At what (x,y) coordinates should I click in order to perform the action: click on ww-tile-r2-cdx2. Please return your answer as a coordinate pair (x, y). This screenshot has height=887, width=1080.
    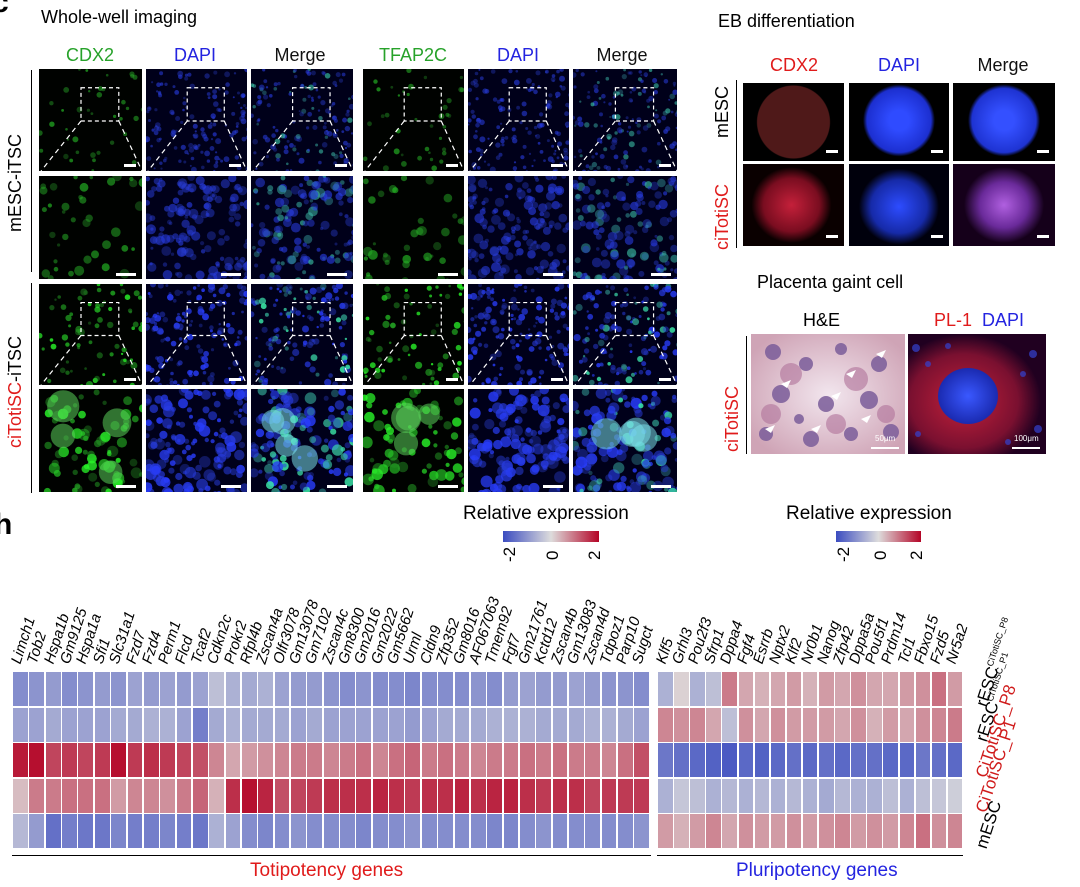
    Looking at the image, I should click on (90, 228).